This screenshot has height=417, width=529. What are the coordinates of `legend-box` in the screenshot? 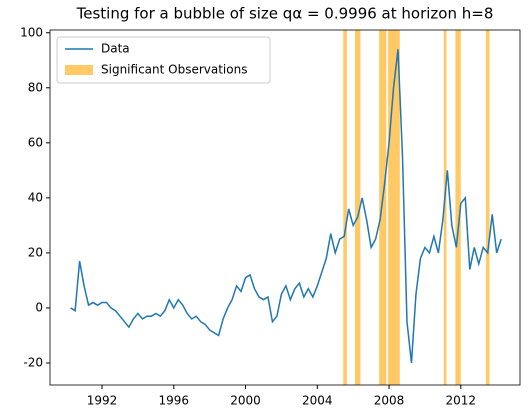 It's located at (163, 60).